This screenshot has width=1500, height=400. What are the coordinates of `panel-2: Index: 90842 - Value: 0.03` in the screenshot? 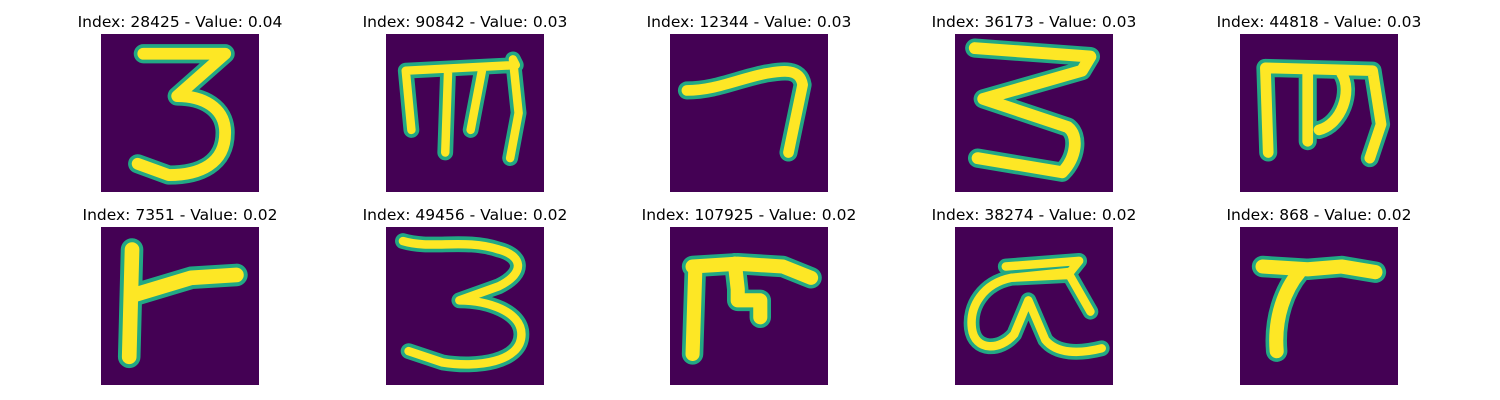 It's located at (465, 102).